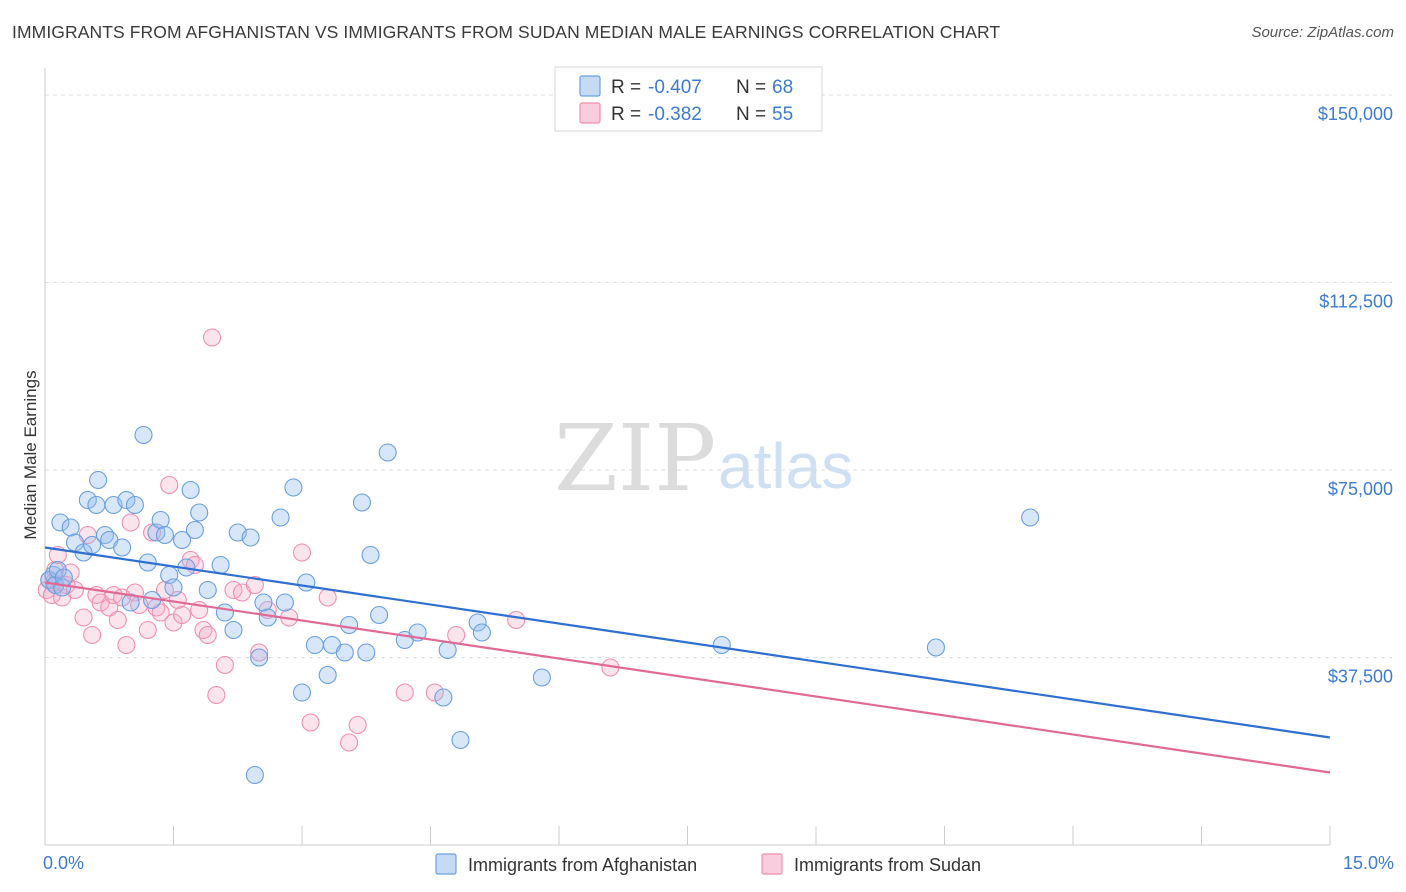 This screenshot has height=892, width=1406. What do you see at coordinates (590, 86) in the screenshot?
I see `afghanistan-swatch` at bounding box center [590, 86].